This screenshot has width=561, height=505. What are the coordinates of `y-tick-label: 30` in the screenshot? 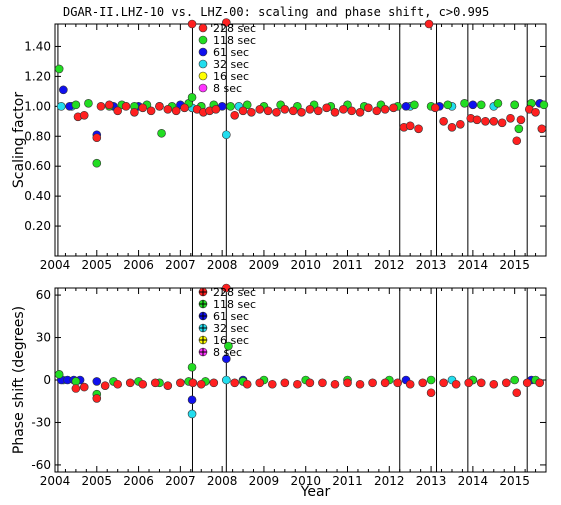 It's located at (43, 338).